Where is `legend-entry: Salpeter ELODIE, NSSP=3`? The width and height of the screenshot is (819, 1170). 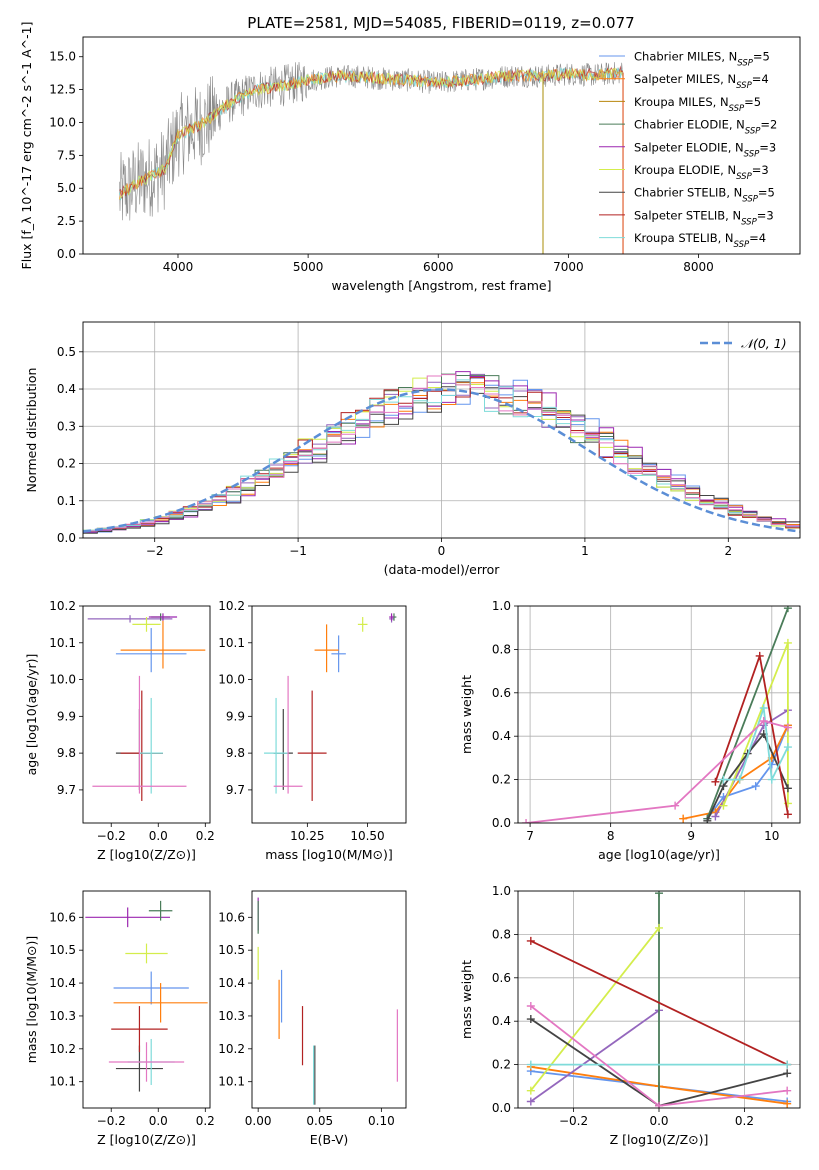
legend-entry: Salpeter ELODIE, NSSP=3 is located at coordinates (705, 149).